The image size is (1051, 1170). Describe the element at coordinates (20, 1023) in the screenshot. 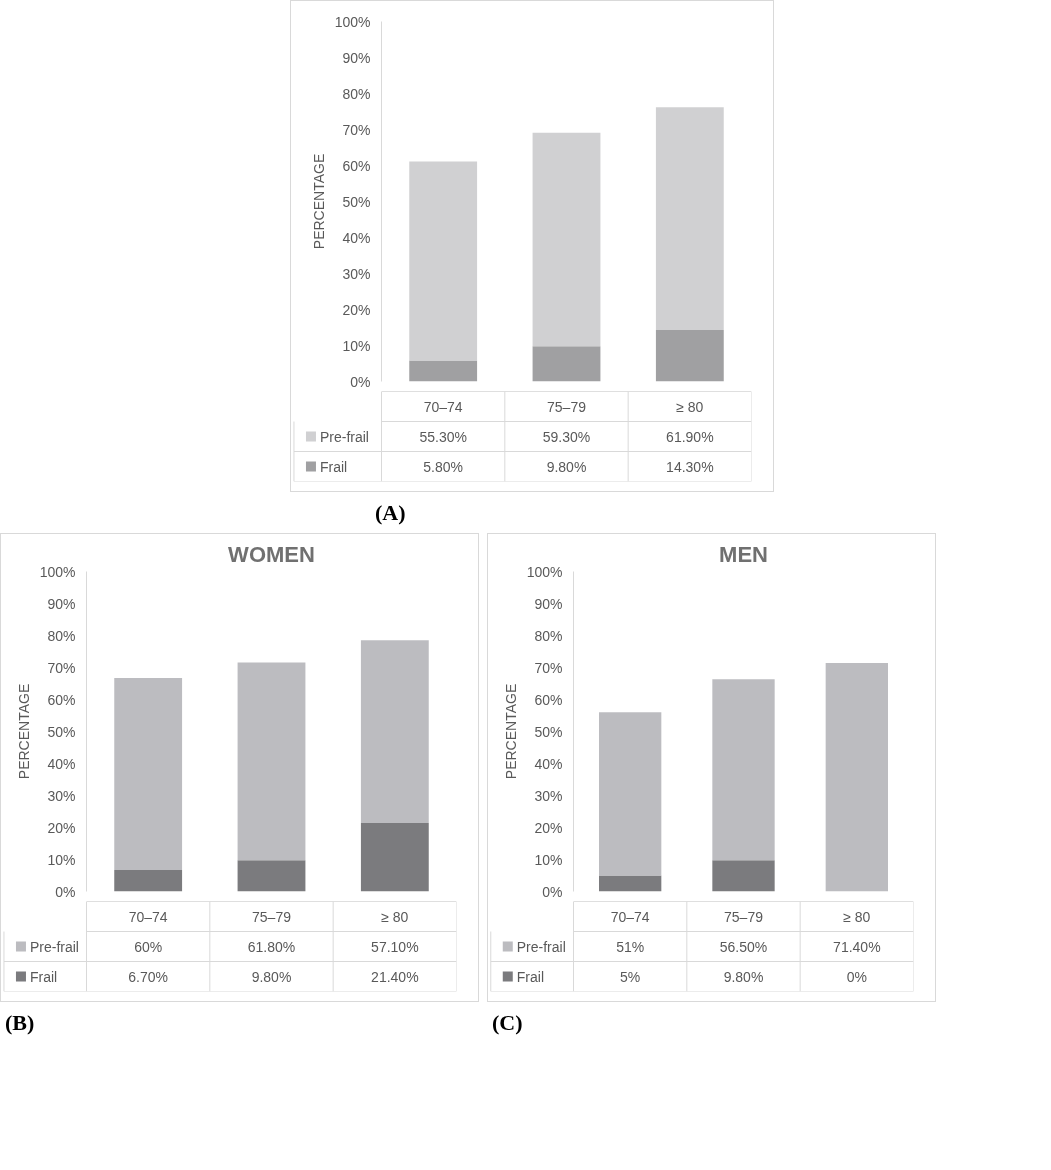

I see `text: (B)` at that location.